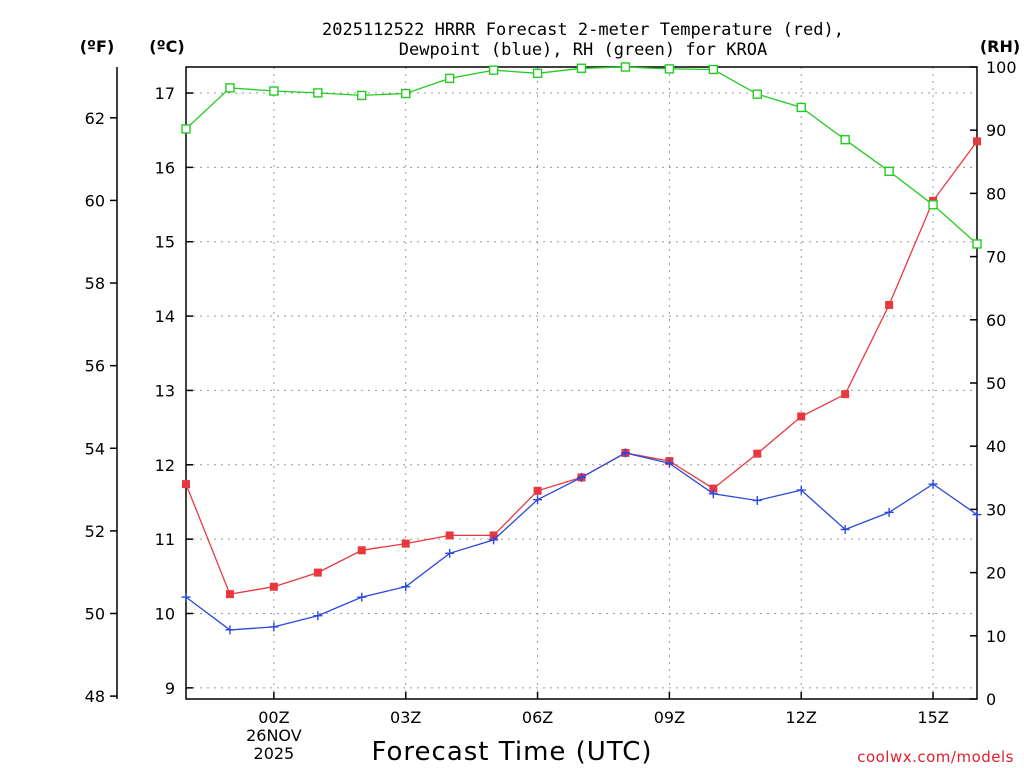 This screenshot has height=768, width=1024. I want to click on time-tick-label: 15Z, so click(932, 717).